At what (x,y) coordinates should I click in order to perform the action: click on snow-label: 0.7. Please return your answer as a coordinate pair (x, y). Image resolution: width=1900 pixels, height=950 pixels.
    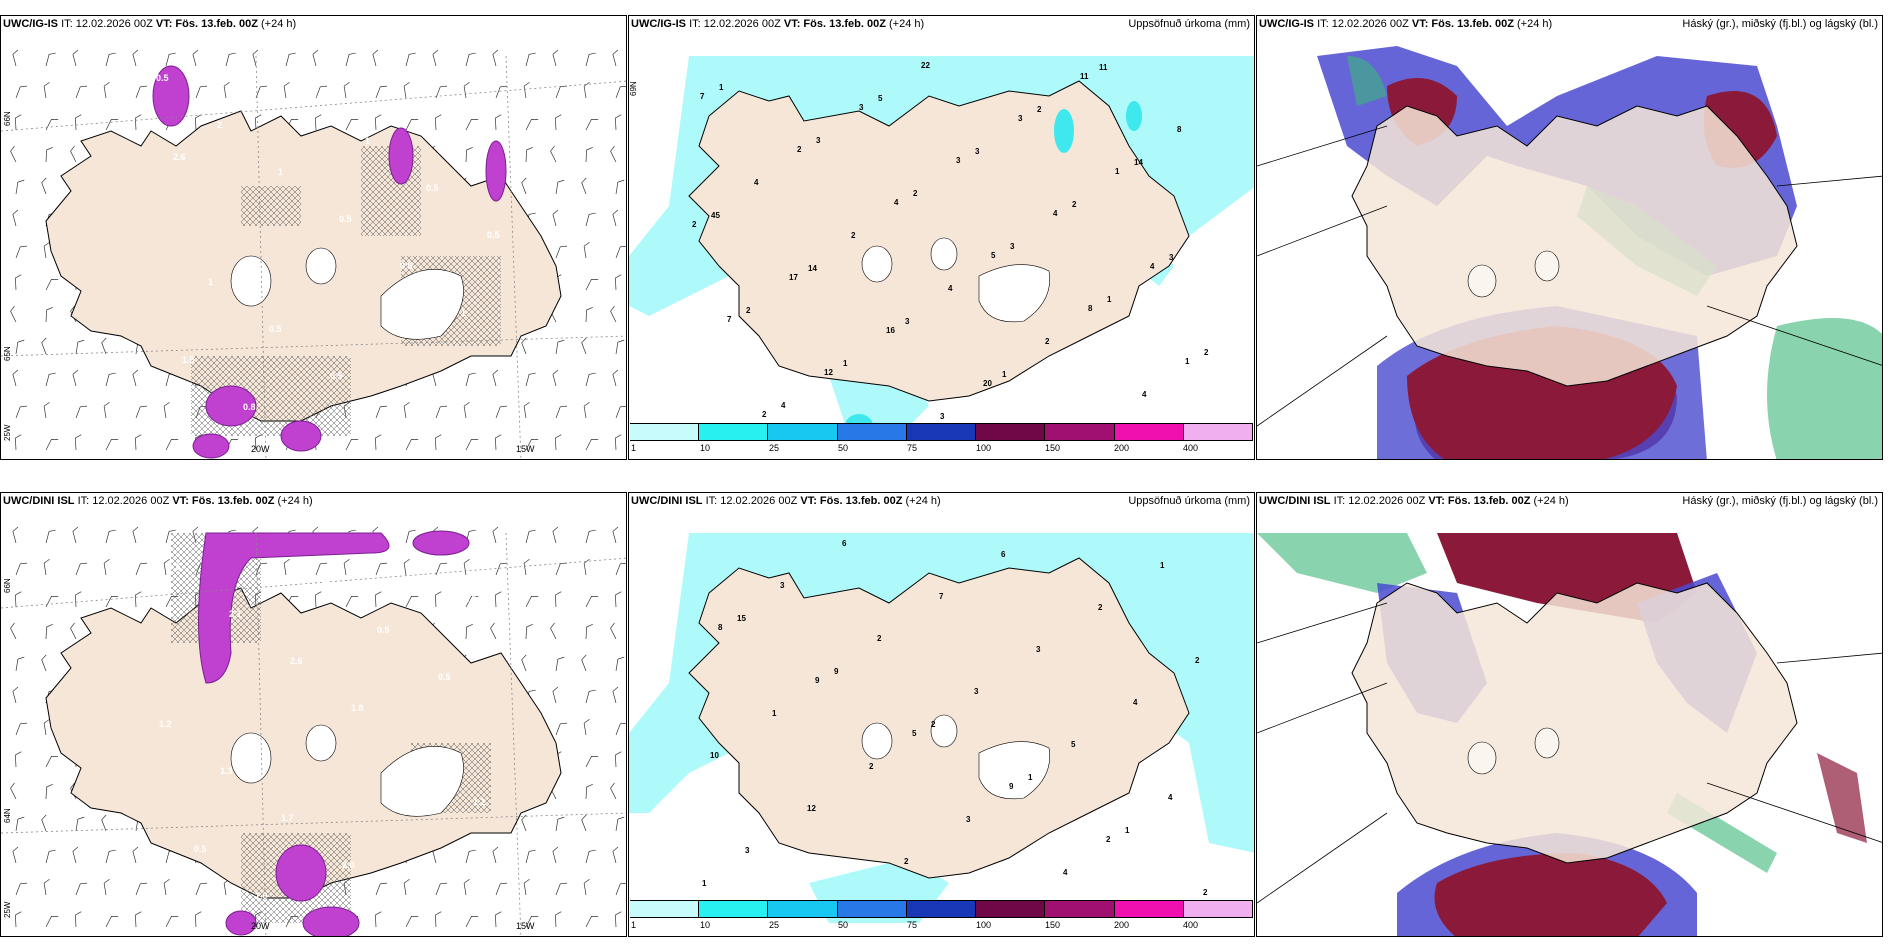
    Looking at the image, I should click on (397, 423).